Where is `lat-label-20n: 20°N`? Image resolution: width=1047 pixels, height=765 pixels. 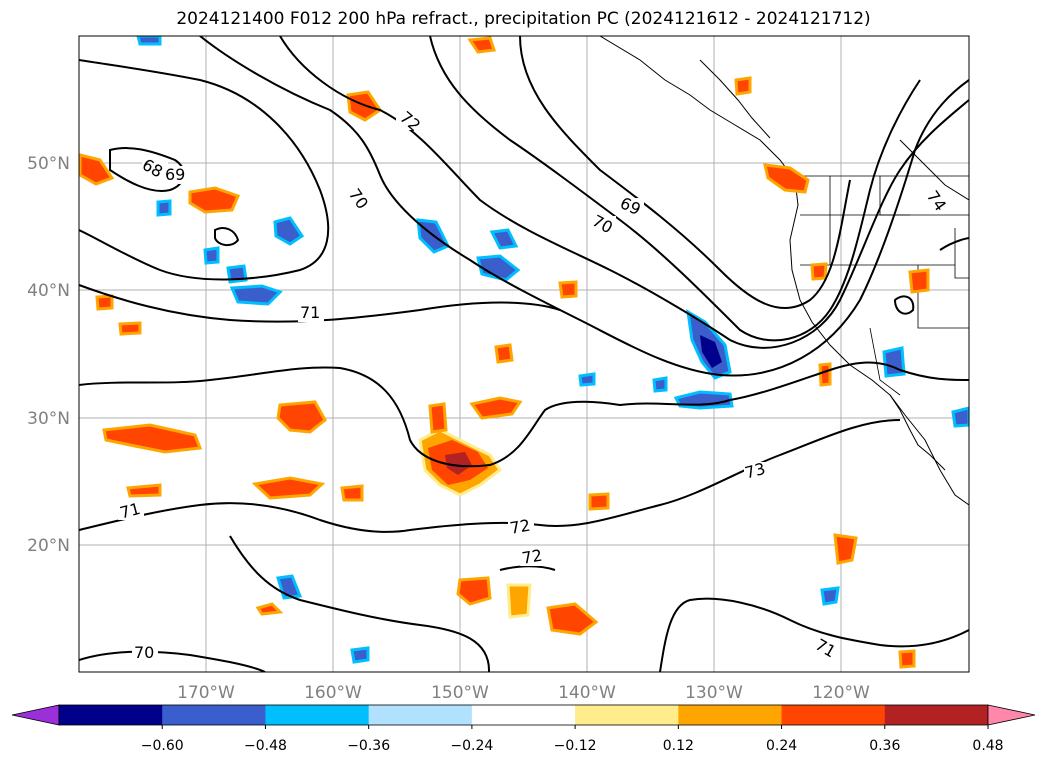
lat-label-20n: 20°N is located at coordinates (48, 546).